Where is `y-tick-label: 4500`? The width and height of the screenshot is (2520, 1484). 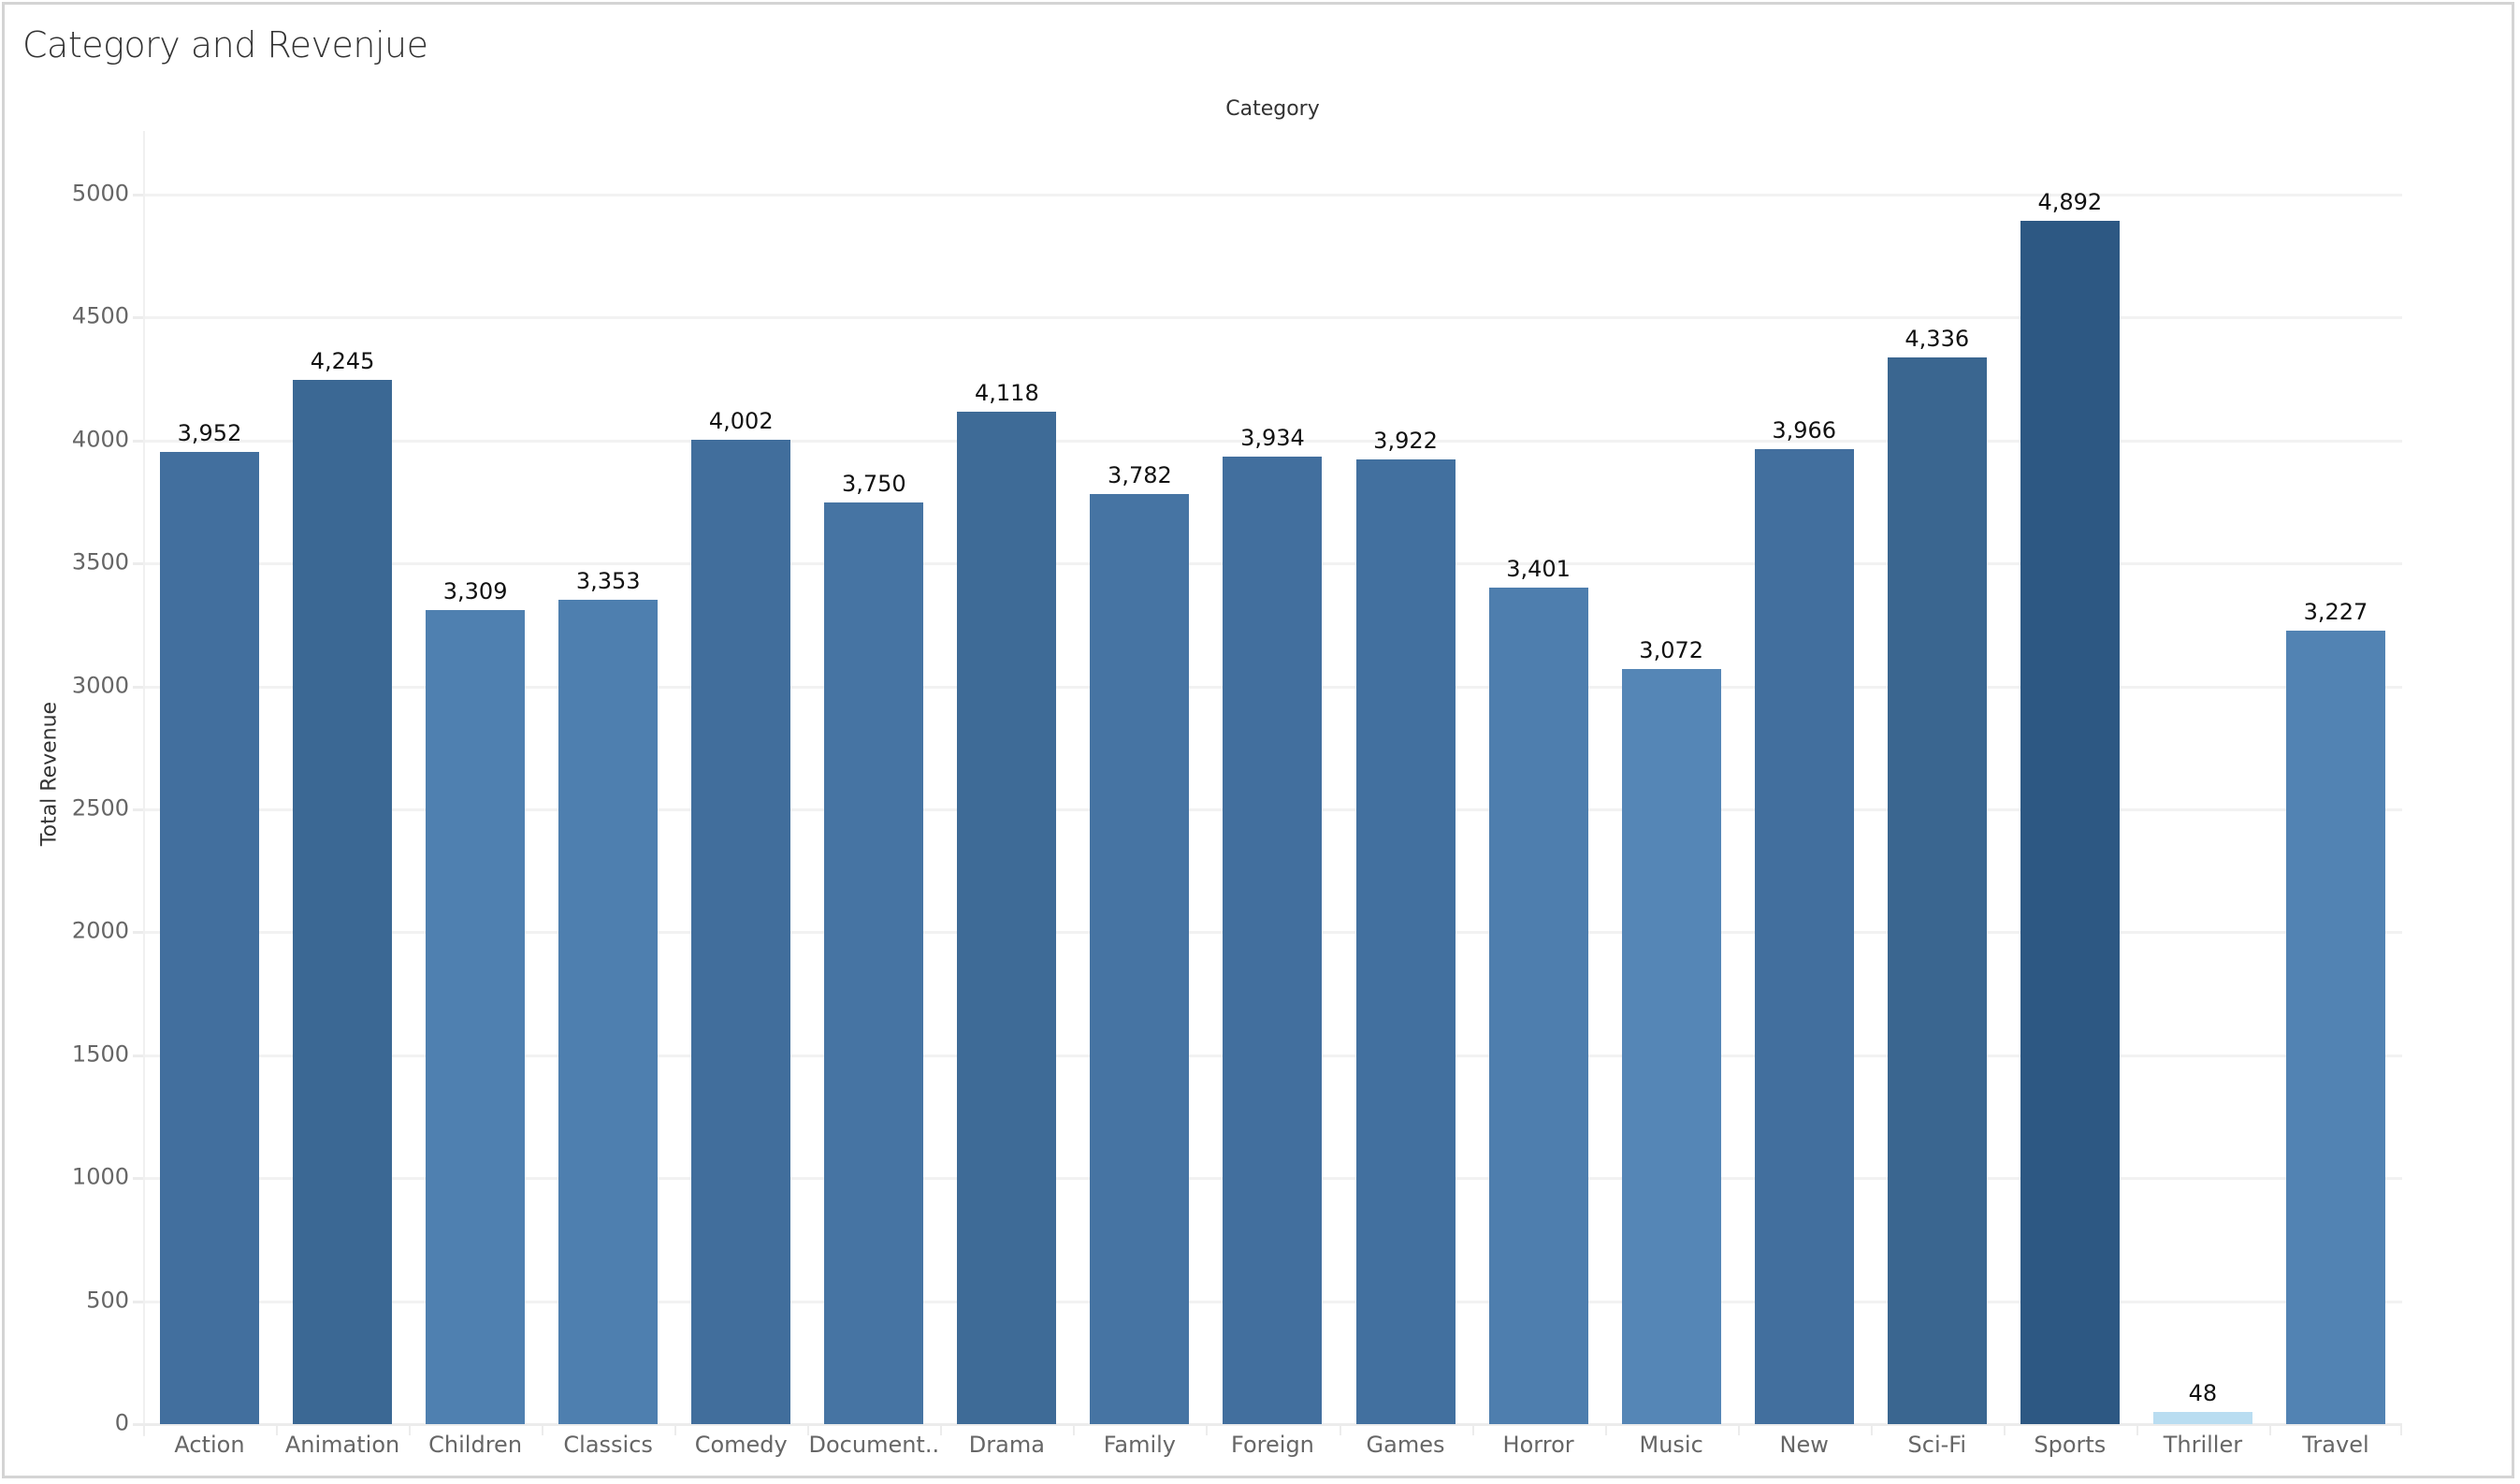 y-tick-label: 4500 is located at coordinates (100, 315).